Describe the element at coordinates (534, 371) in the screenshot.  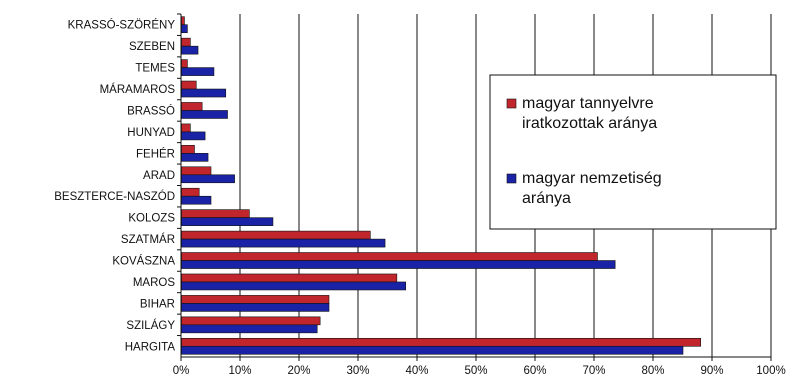
I see `x-tick-label: 60%` at that location.